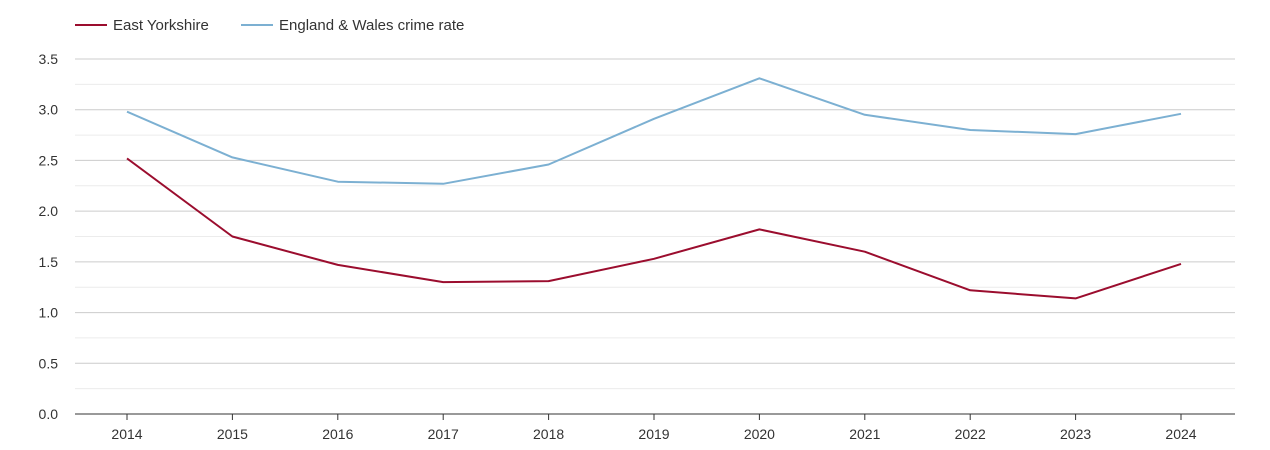 Image resolution: width=1270 pixels, height=450 pixels. Describe the element at coordinates (1075, 434) in the screenshot. I see `x-tick-label: 2023` at that location.